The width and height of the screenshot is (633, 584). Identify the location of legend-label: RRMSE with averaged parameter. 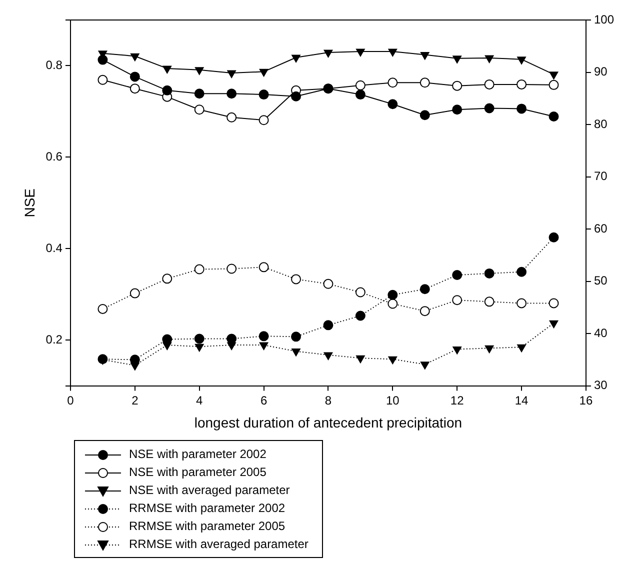
(218, 544).